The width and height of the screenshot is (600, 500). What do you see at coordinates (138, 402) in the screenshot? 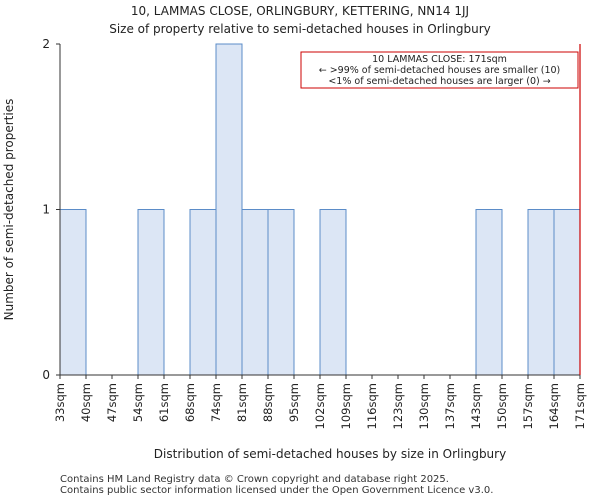
I see `x-tick-label: 54sqm` at bounding box center [138, 402].